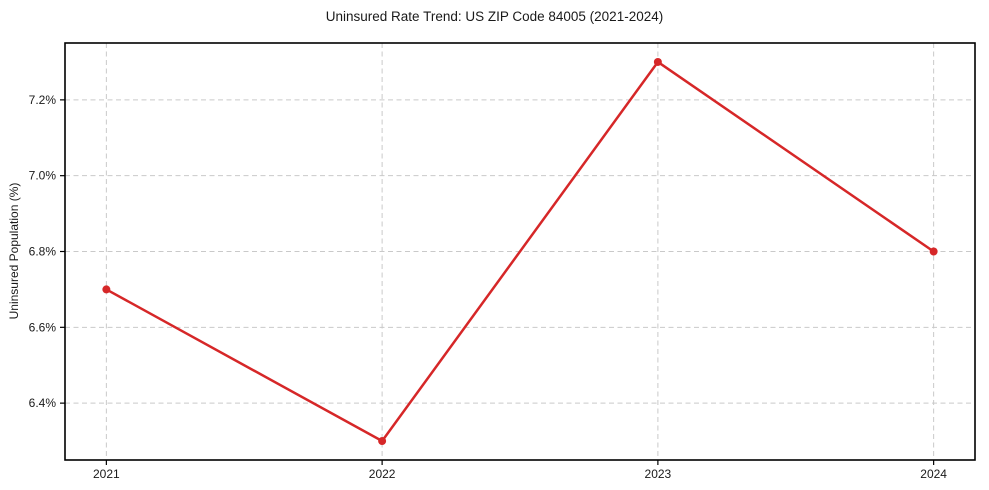 The image size is (989, 490). What do you see at coordinates (106, 474) in the screenshot?
I see `x-tick-label: 2021` at bounding box center [106, 474].